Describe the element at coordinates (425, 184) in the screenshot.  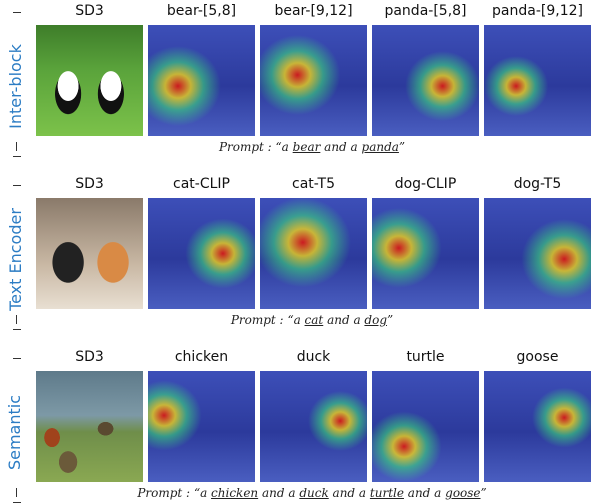
I see `column-header: dog-CLIP` at that location.